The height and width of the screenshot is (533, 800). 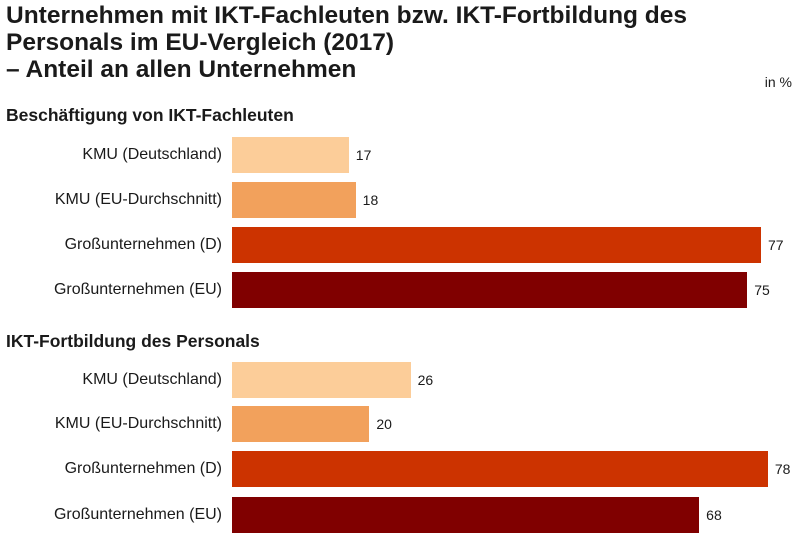 I want to click on section-title-2: IKT-Fortbildung des Personals, so click(x=133, y=341).